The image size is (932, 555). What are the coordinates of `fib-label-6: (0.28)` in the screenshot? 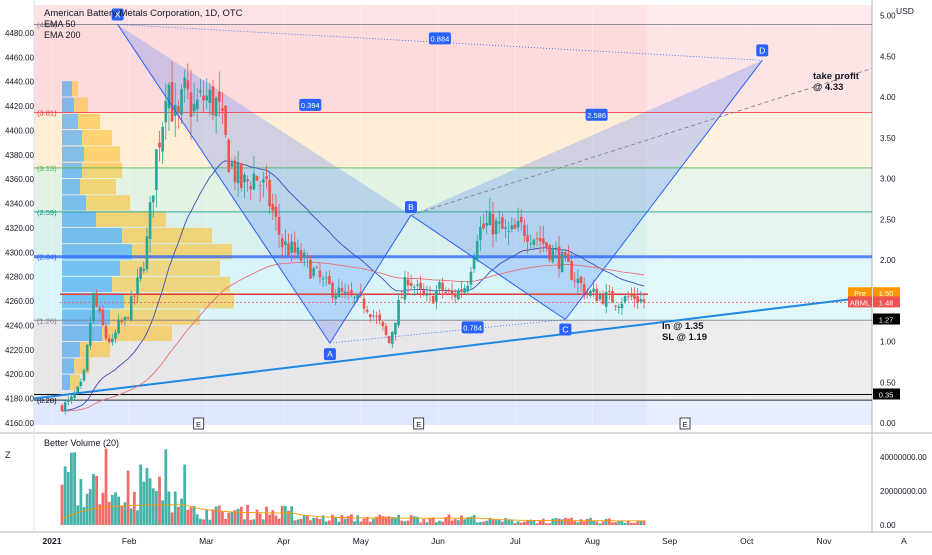 It's located at (47, 400).